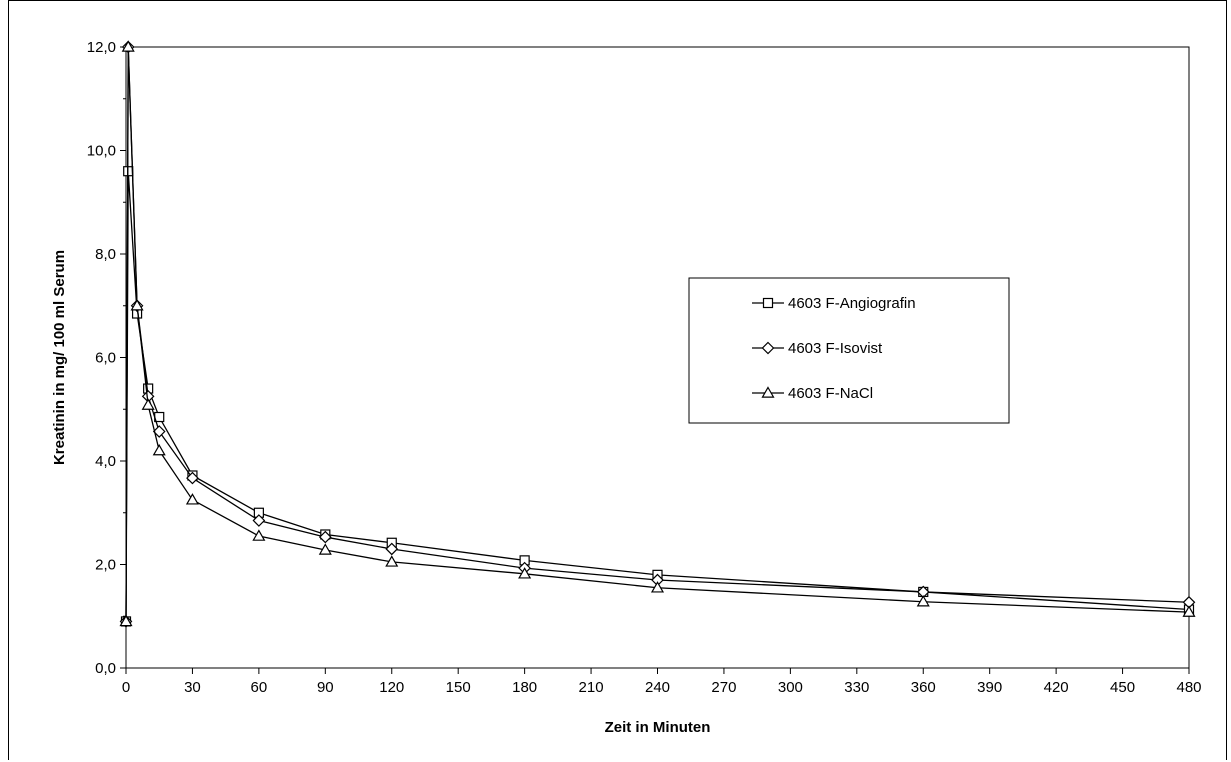  Describe the element at coordinates (658, 727) in the screenshot. I see `x-axis-title: Zeit in Minuten` at that location.